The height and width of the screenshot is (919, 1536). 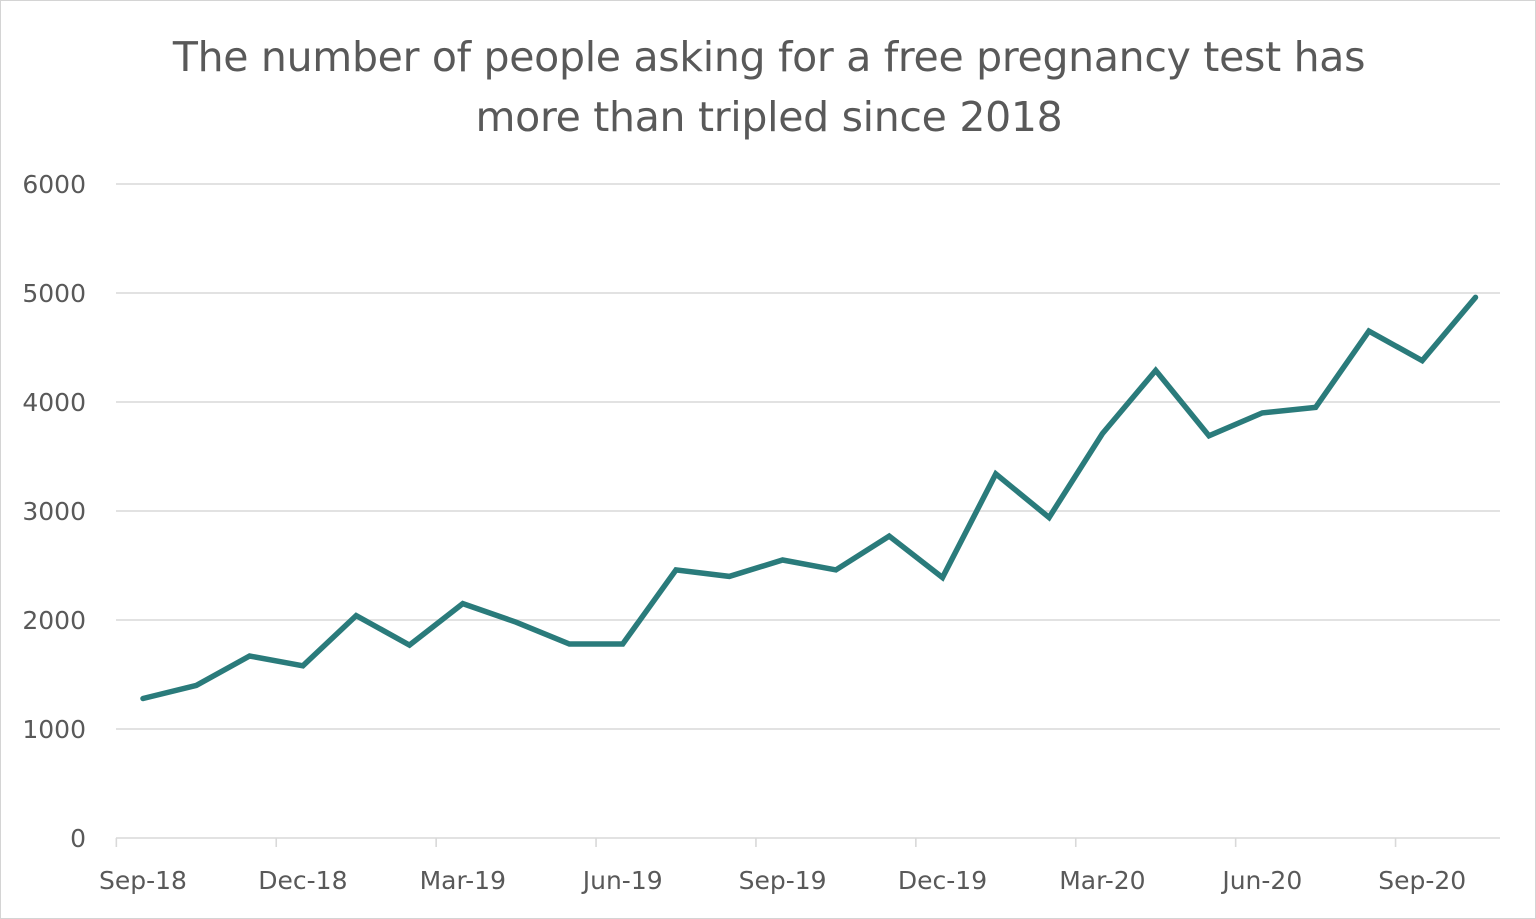 What do you see at coordinates (942, 880) in the screenshot?
I see `x-tick-label: Dec-19` at bounding box center [942, 880].